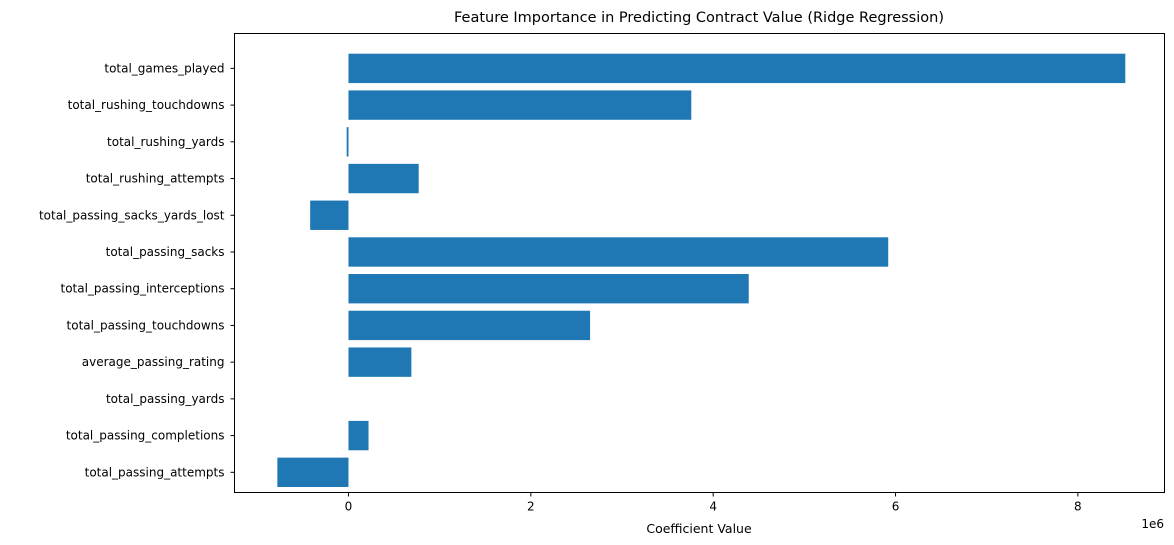 This screenshot has height=545, width=1174. I want to click on bar-total-rushing-attempts, so click(383, 178).